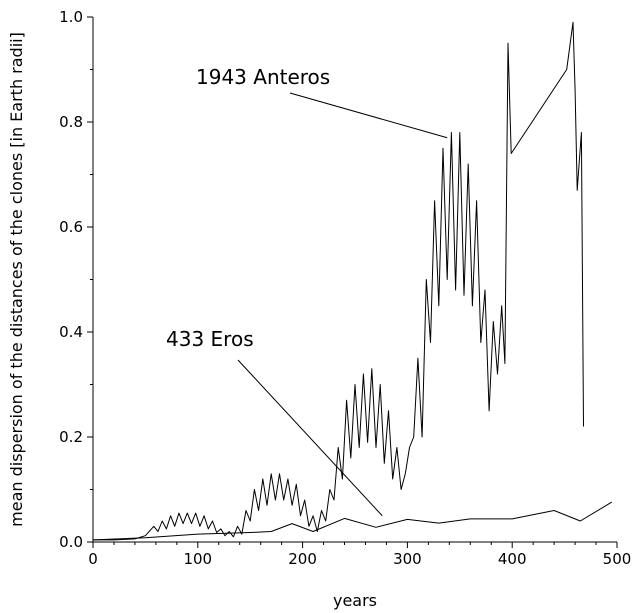 This screenshot has height=613, width=635. What do you see at coordinates (263, 77) in the screenshot?
I see `annotation-label: 1943 Anteros` at bounding box center [263, 77].